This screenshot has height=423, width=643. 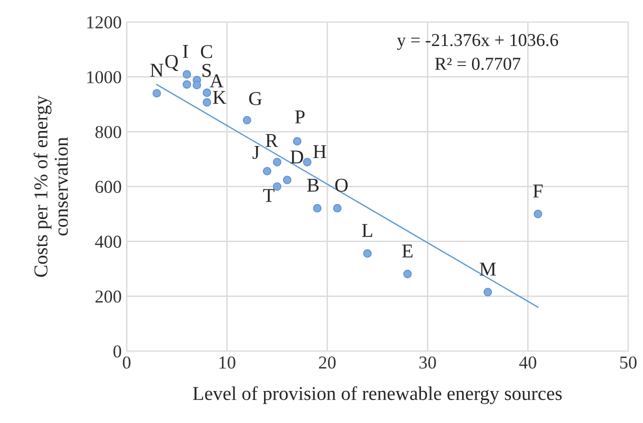 I want to click on x-tick-label: 0, so click(x=126, y=362).